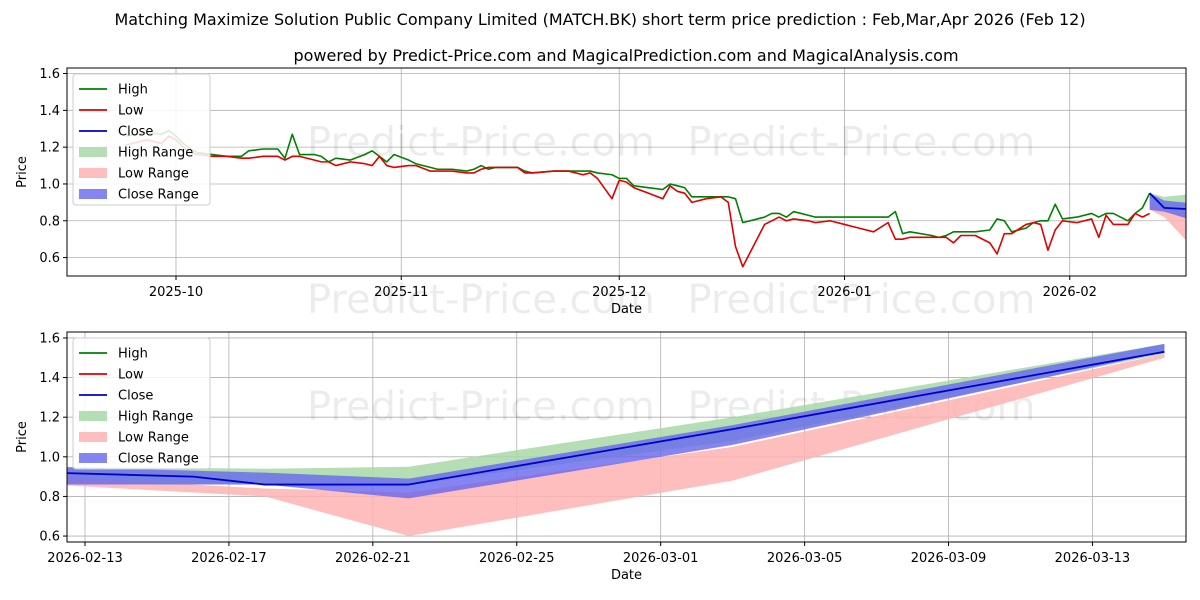  I want to click on x-tick-label: 2025-11, so click(401, 292).